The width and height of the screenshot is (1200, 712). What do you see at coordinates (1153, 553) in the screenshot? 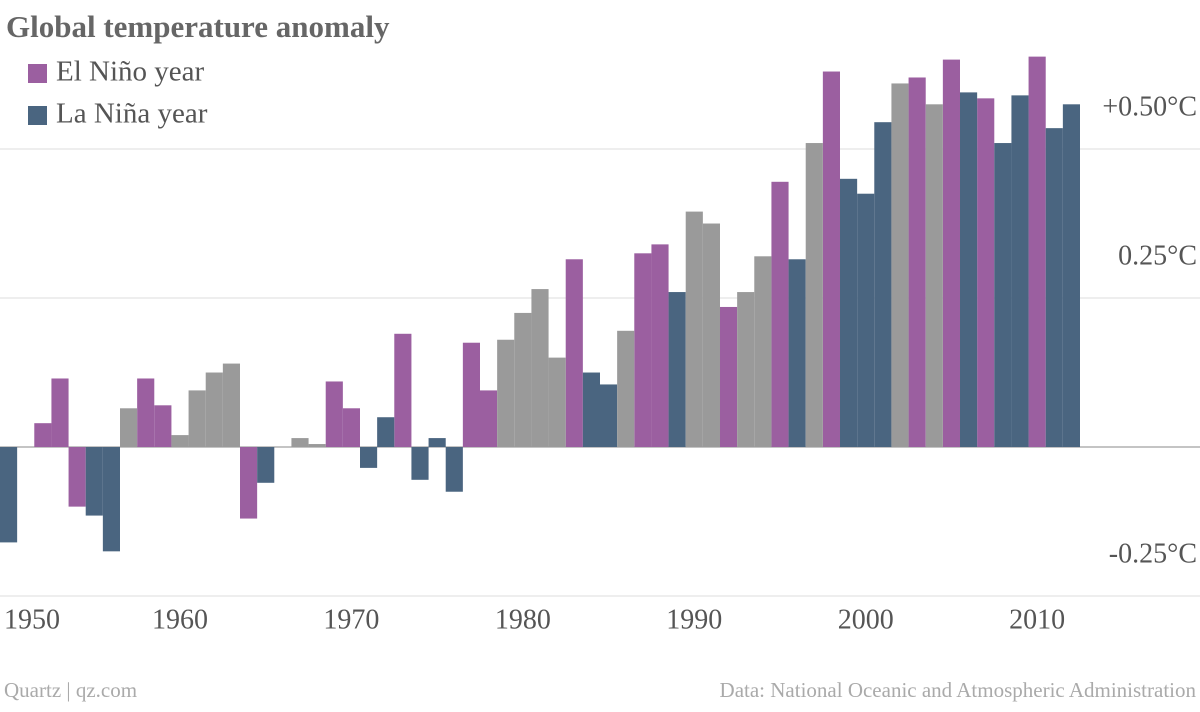
I see `y-tick-label: -0.25°C` at bounding box center [1153, 553].